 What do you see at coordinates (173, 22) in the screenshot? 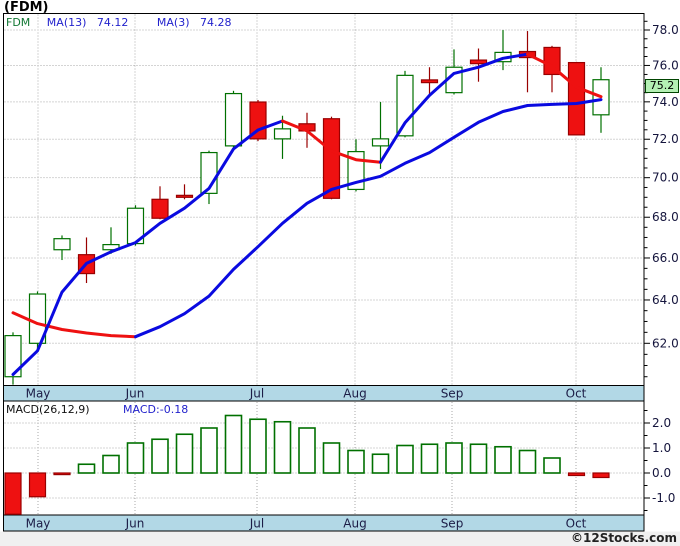
I see `legend-ma3-label: MA(3)` at bounding box center [173, 22].